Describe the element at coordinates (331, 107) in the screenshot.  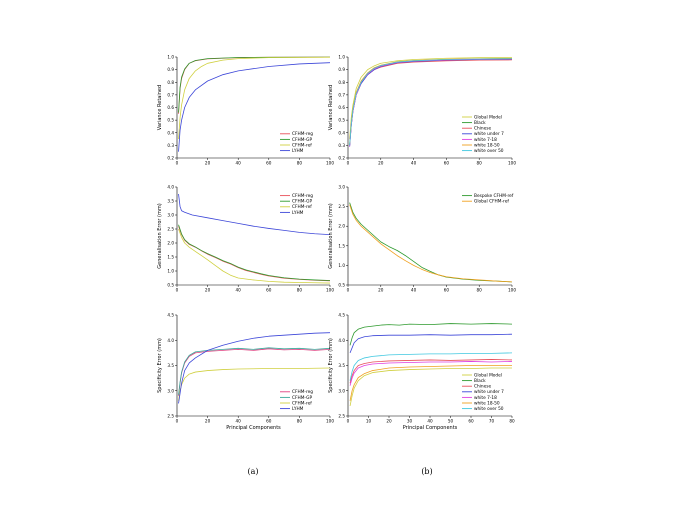
I see `y-axis-title: Variance Retained` at that location.